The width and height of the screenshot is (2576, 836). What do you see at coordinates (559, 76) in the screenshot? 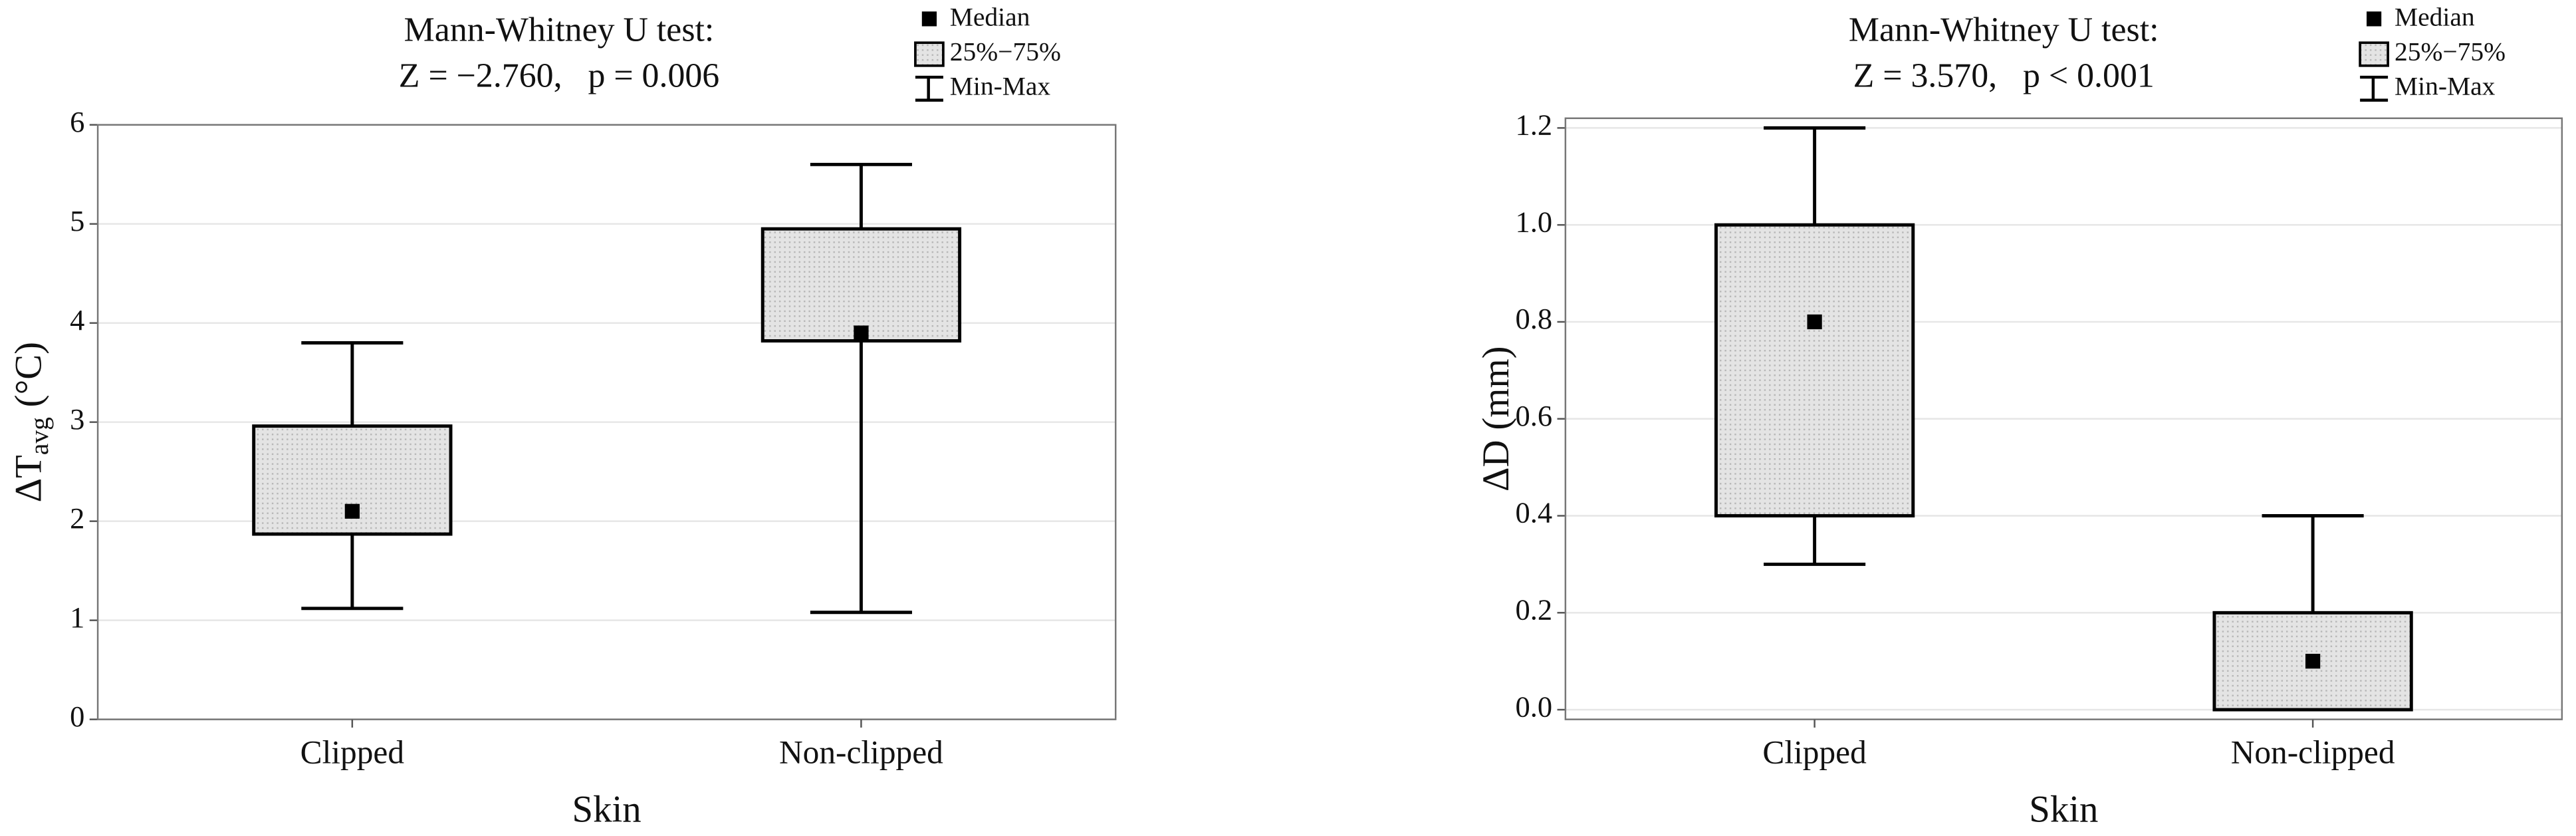
I see `chart-subtitle: Z = −2.760, p = 0.006` at bounding box center [559, 76].